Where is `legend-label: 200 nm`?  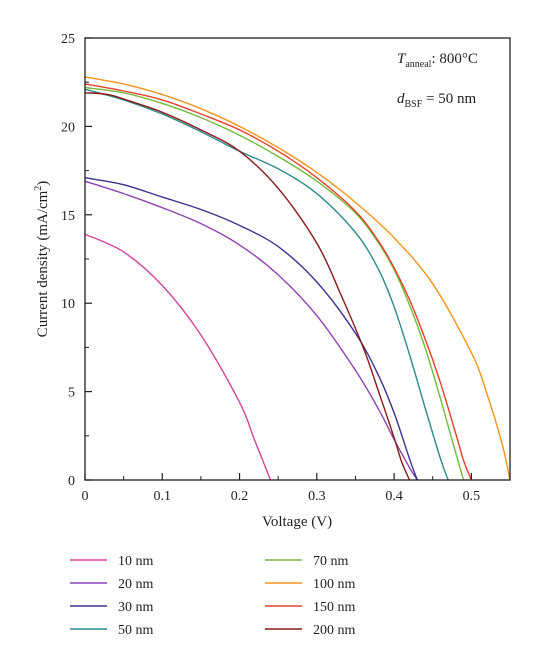 legend-label: 200 nm is located at coordinates (334, 630).